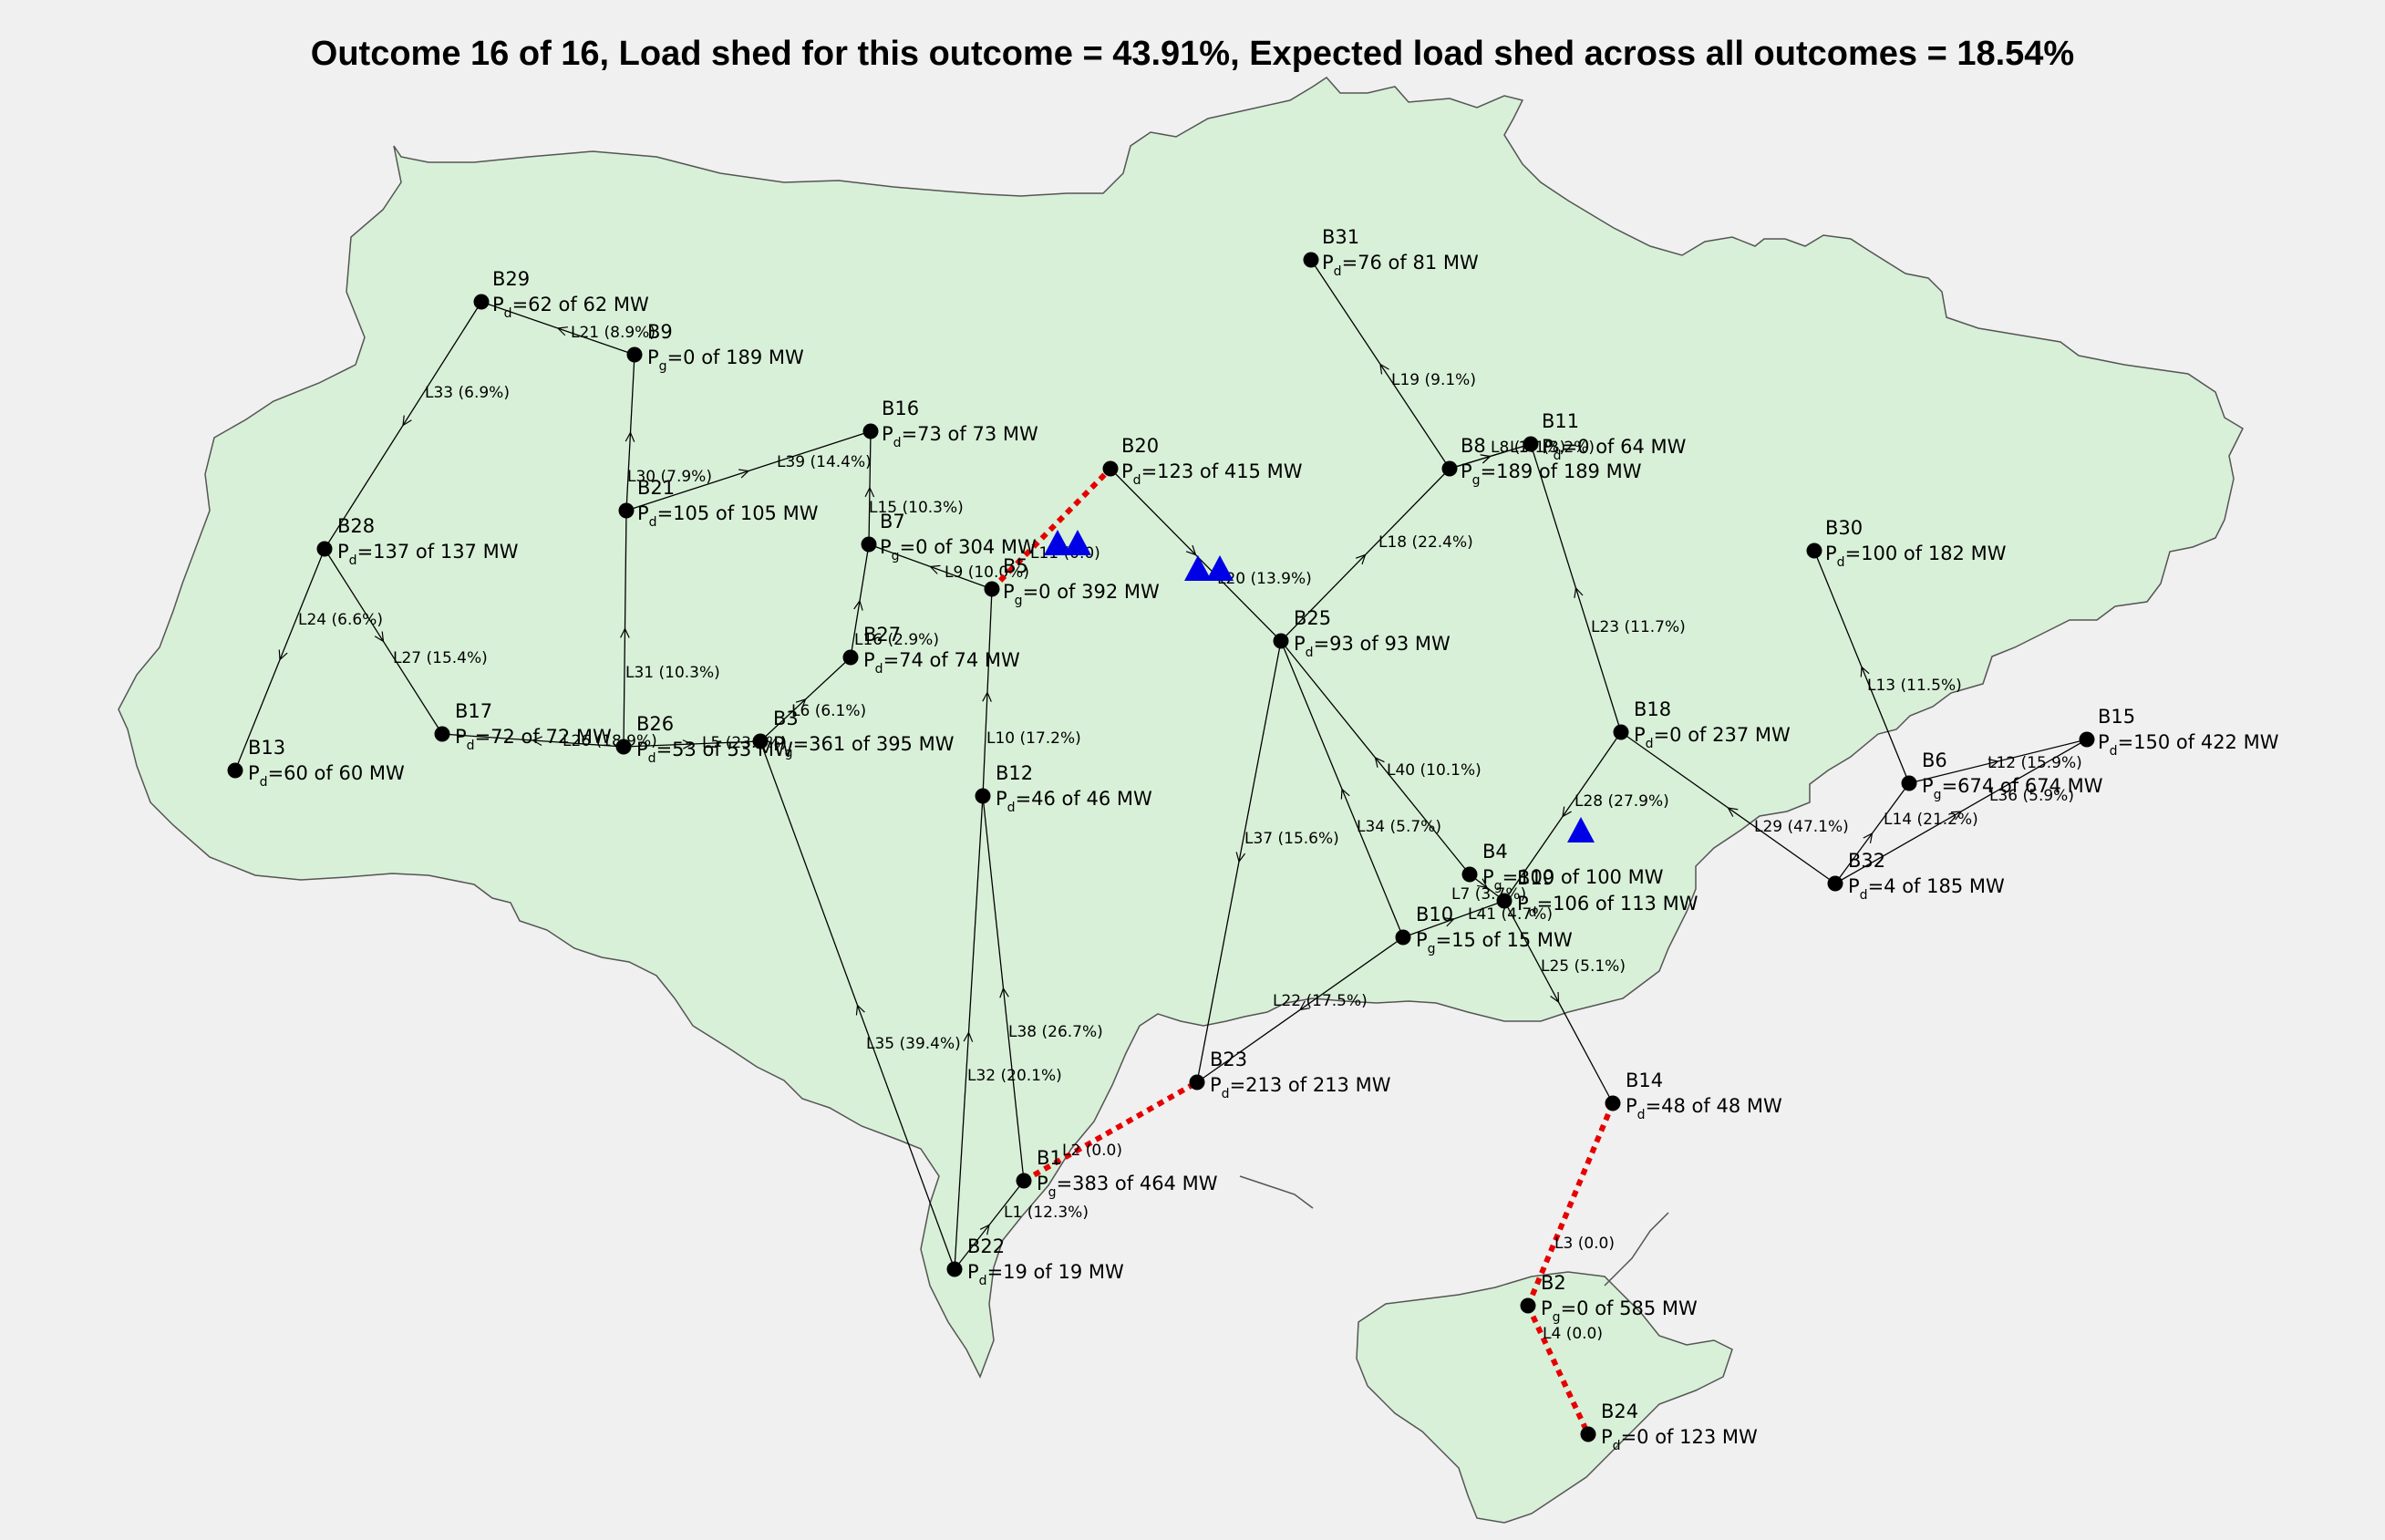 Image resolution: width=2385 pixels, height=1540 pixels. I want to click on bus-label-b18: B18, so click(1652, 709).